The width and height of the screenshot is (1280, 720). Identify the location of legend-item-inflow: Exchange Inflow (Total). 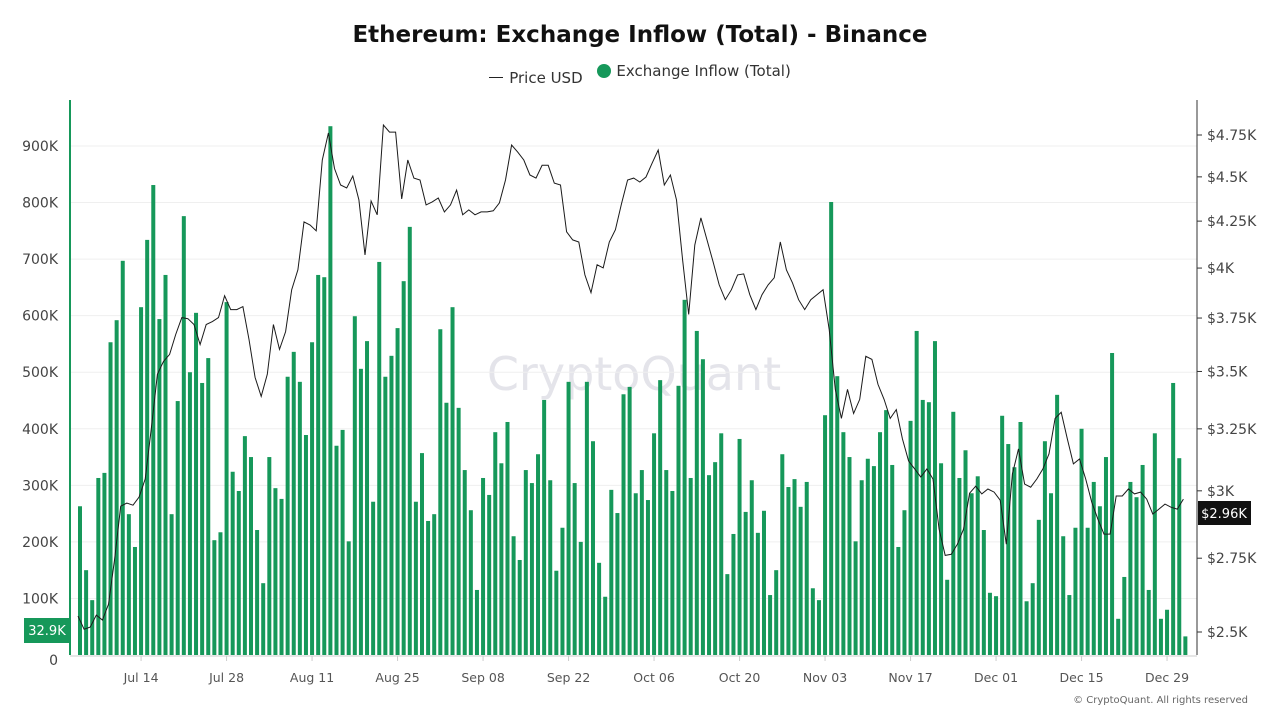
(694, 71).